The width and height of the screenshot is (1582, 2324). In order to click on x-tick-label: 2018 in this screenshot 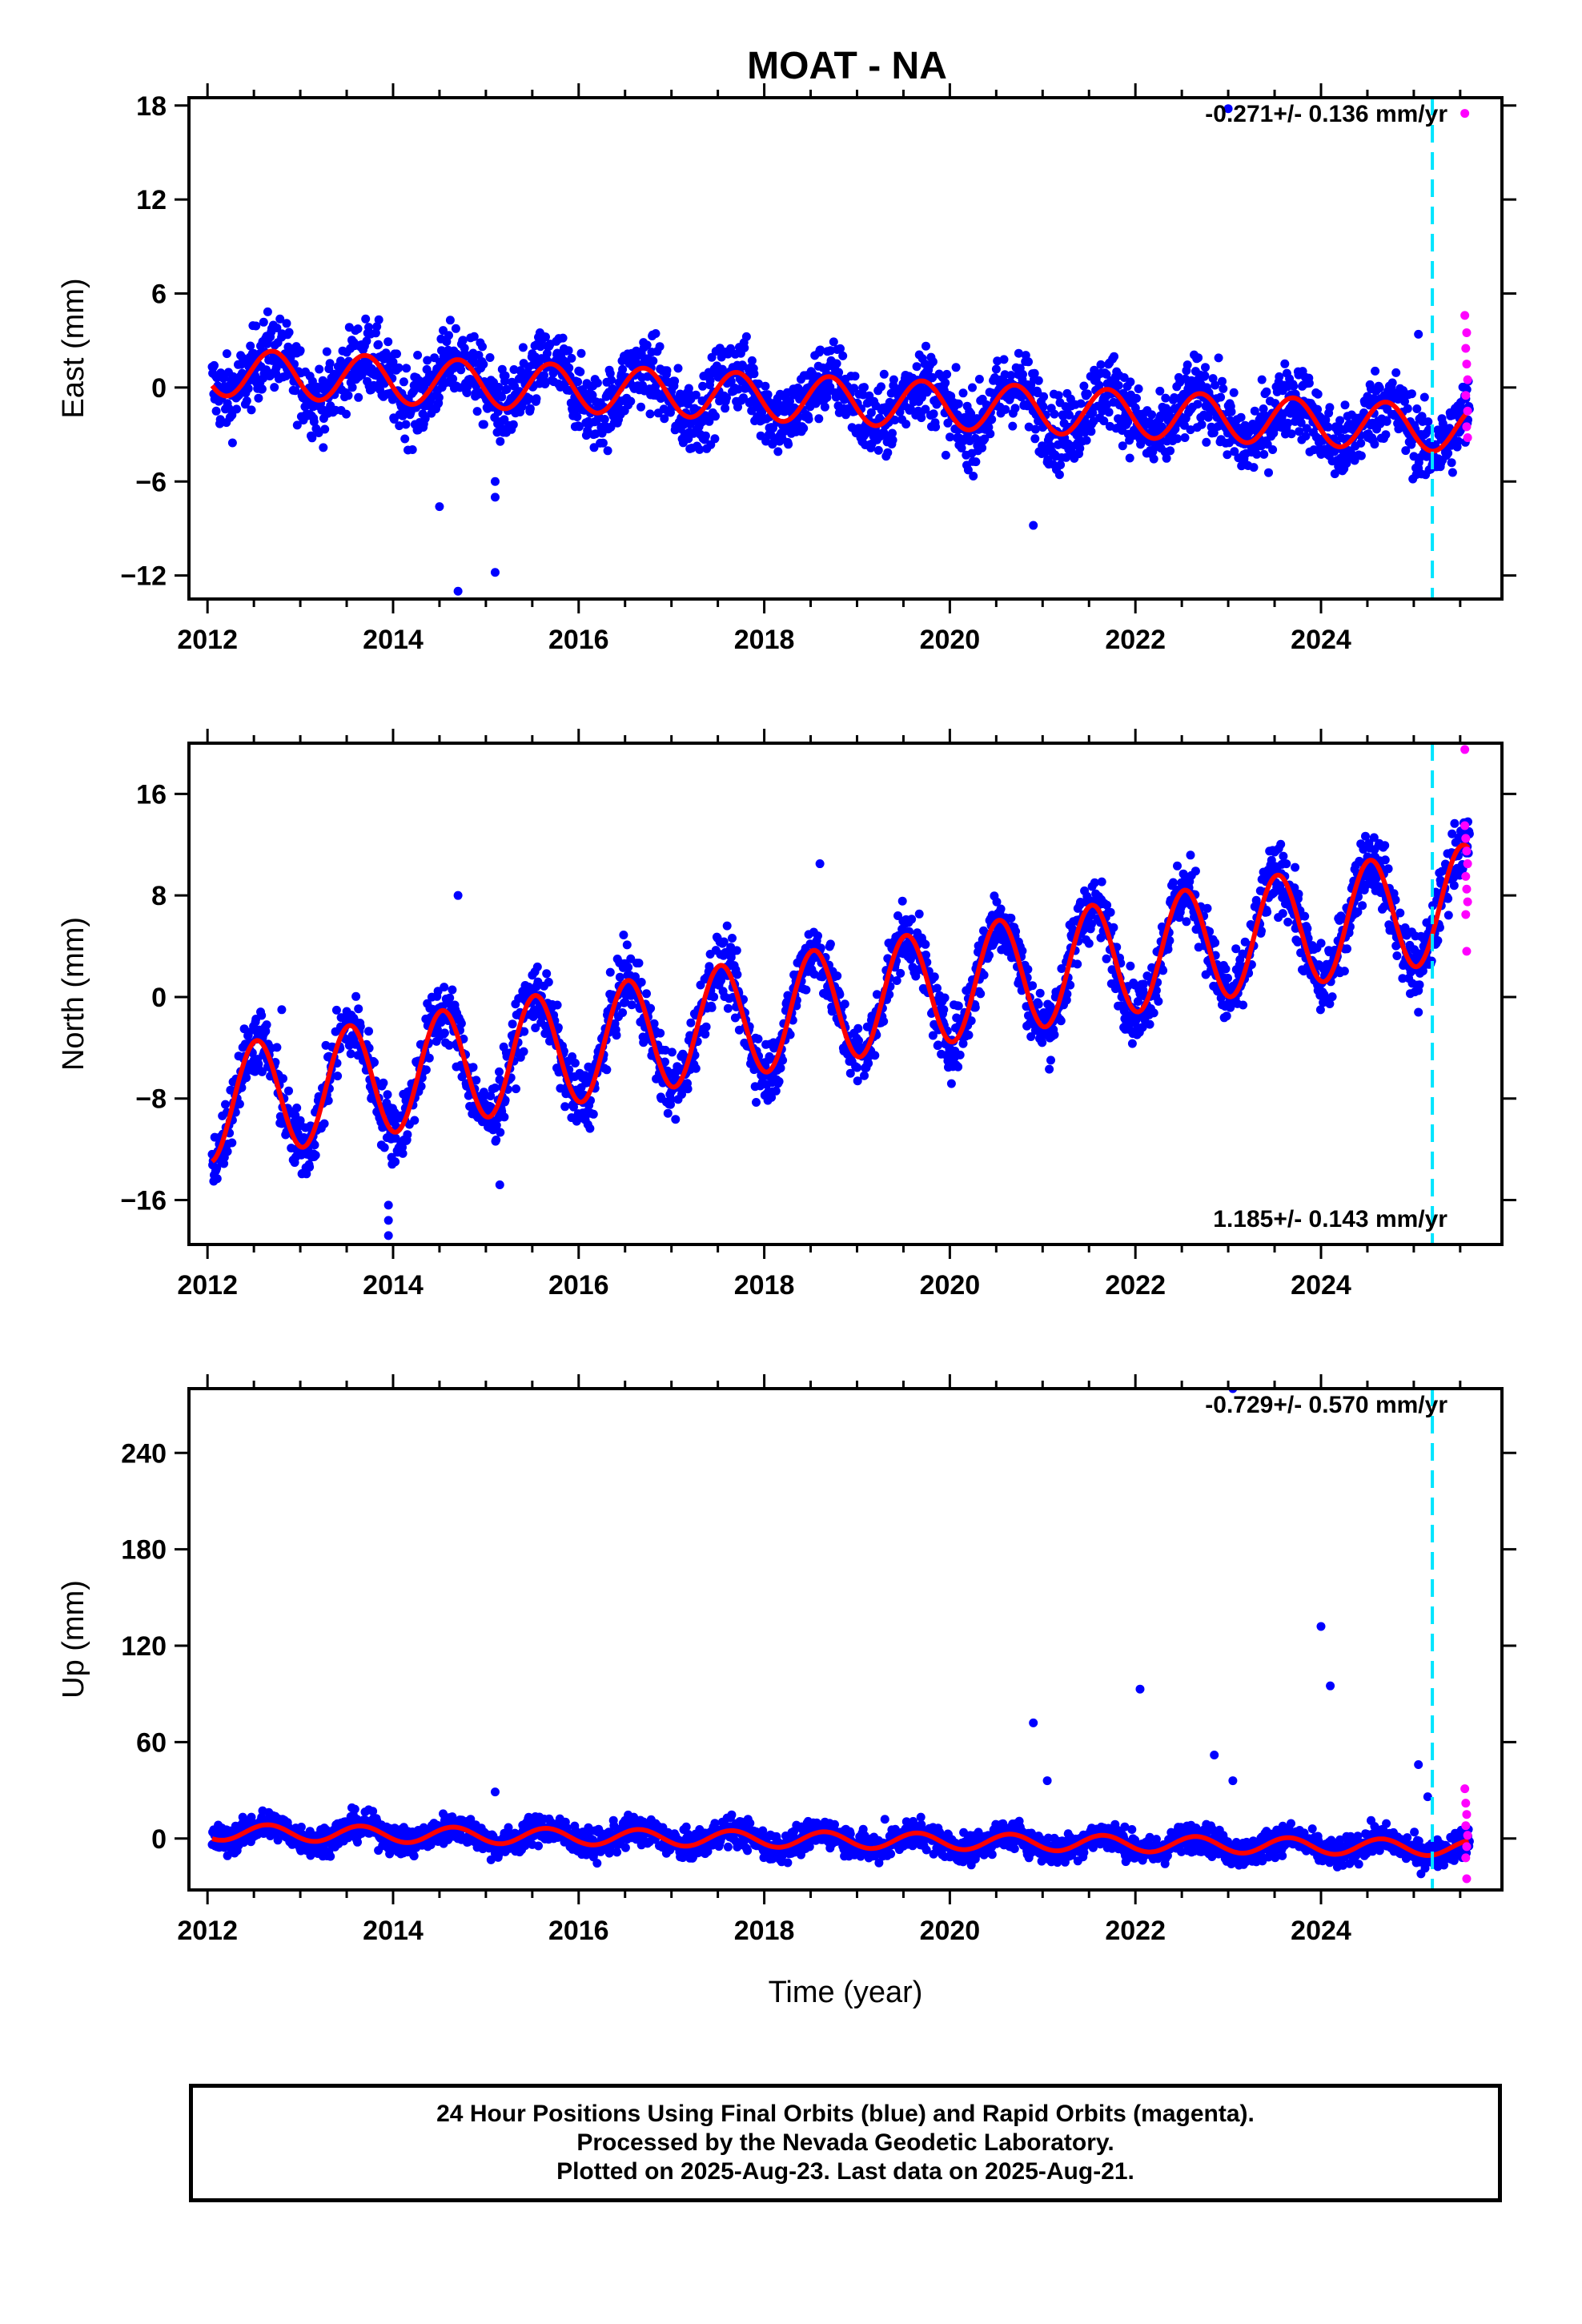, I will do `click(765, 640)`.